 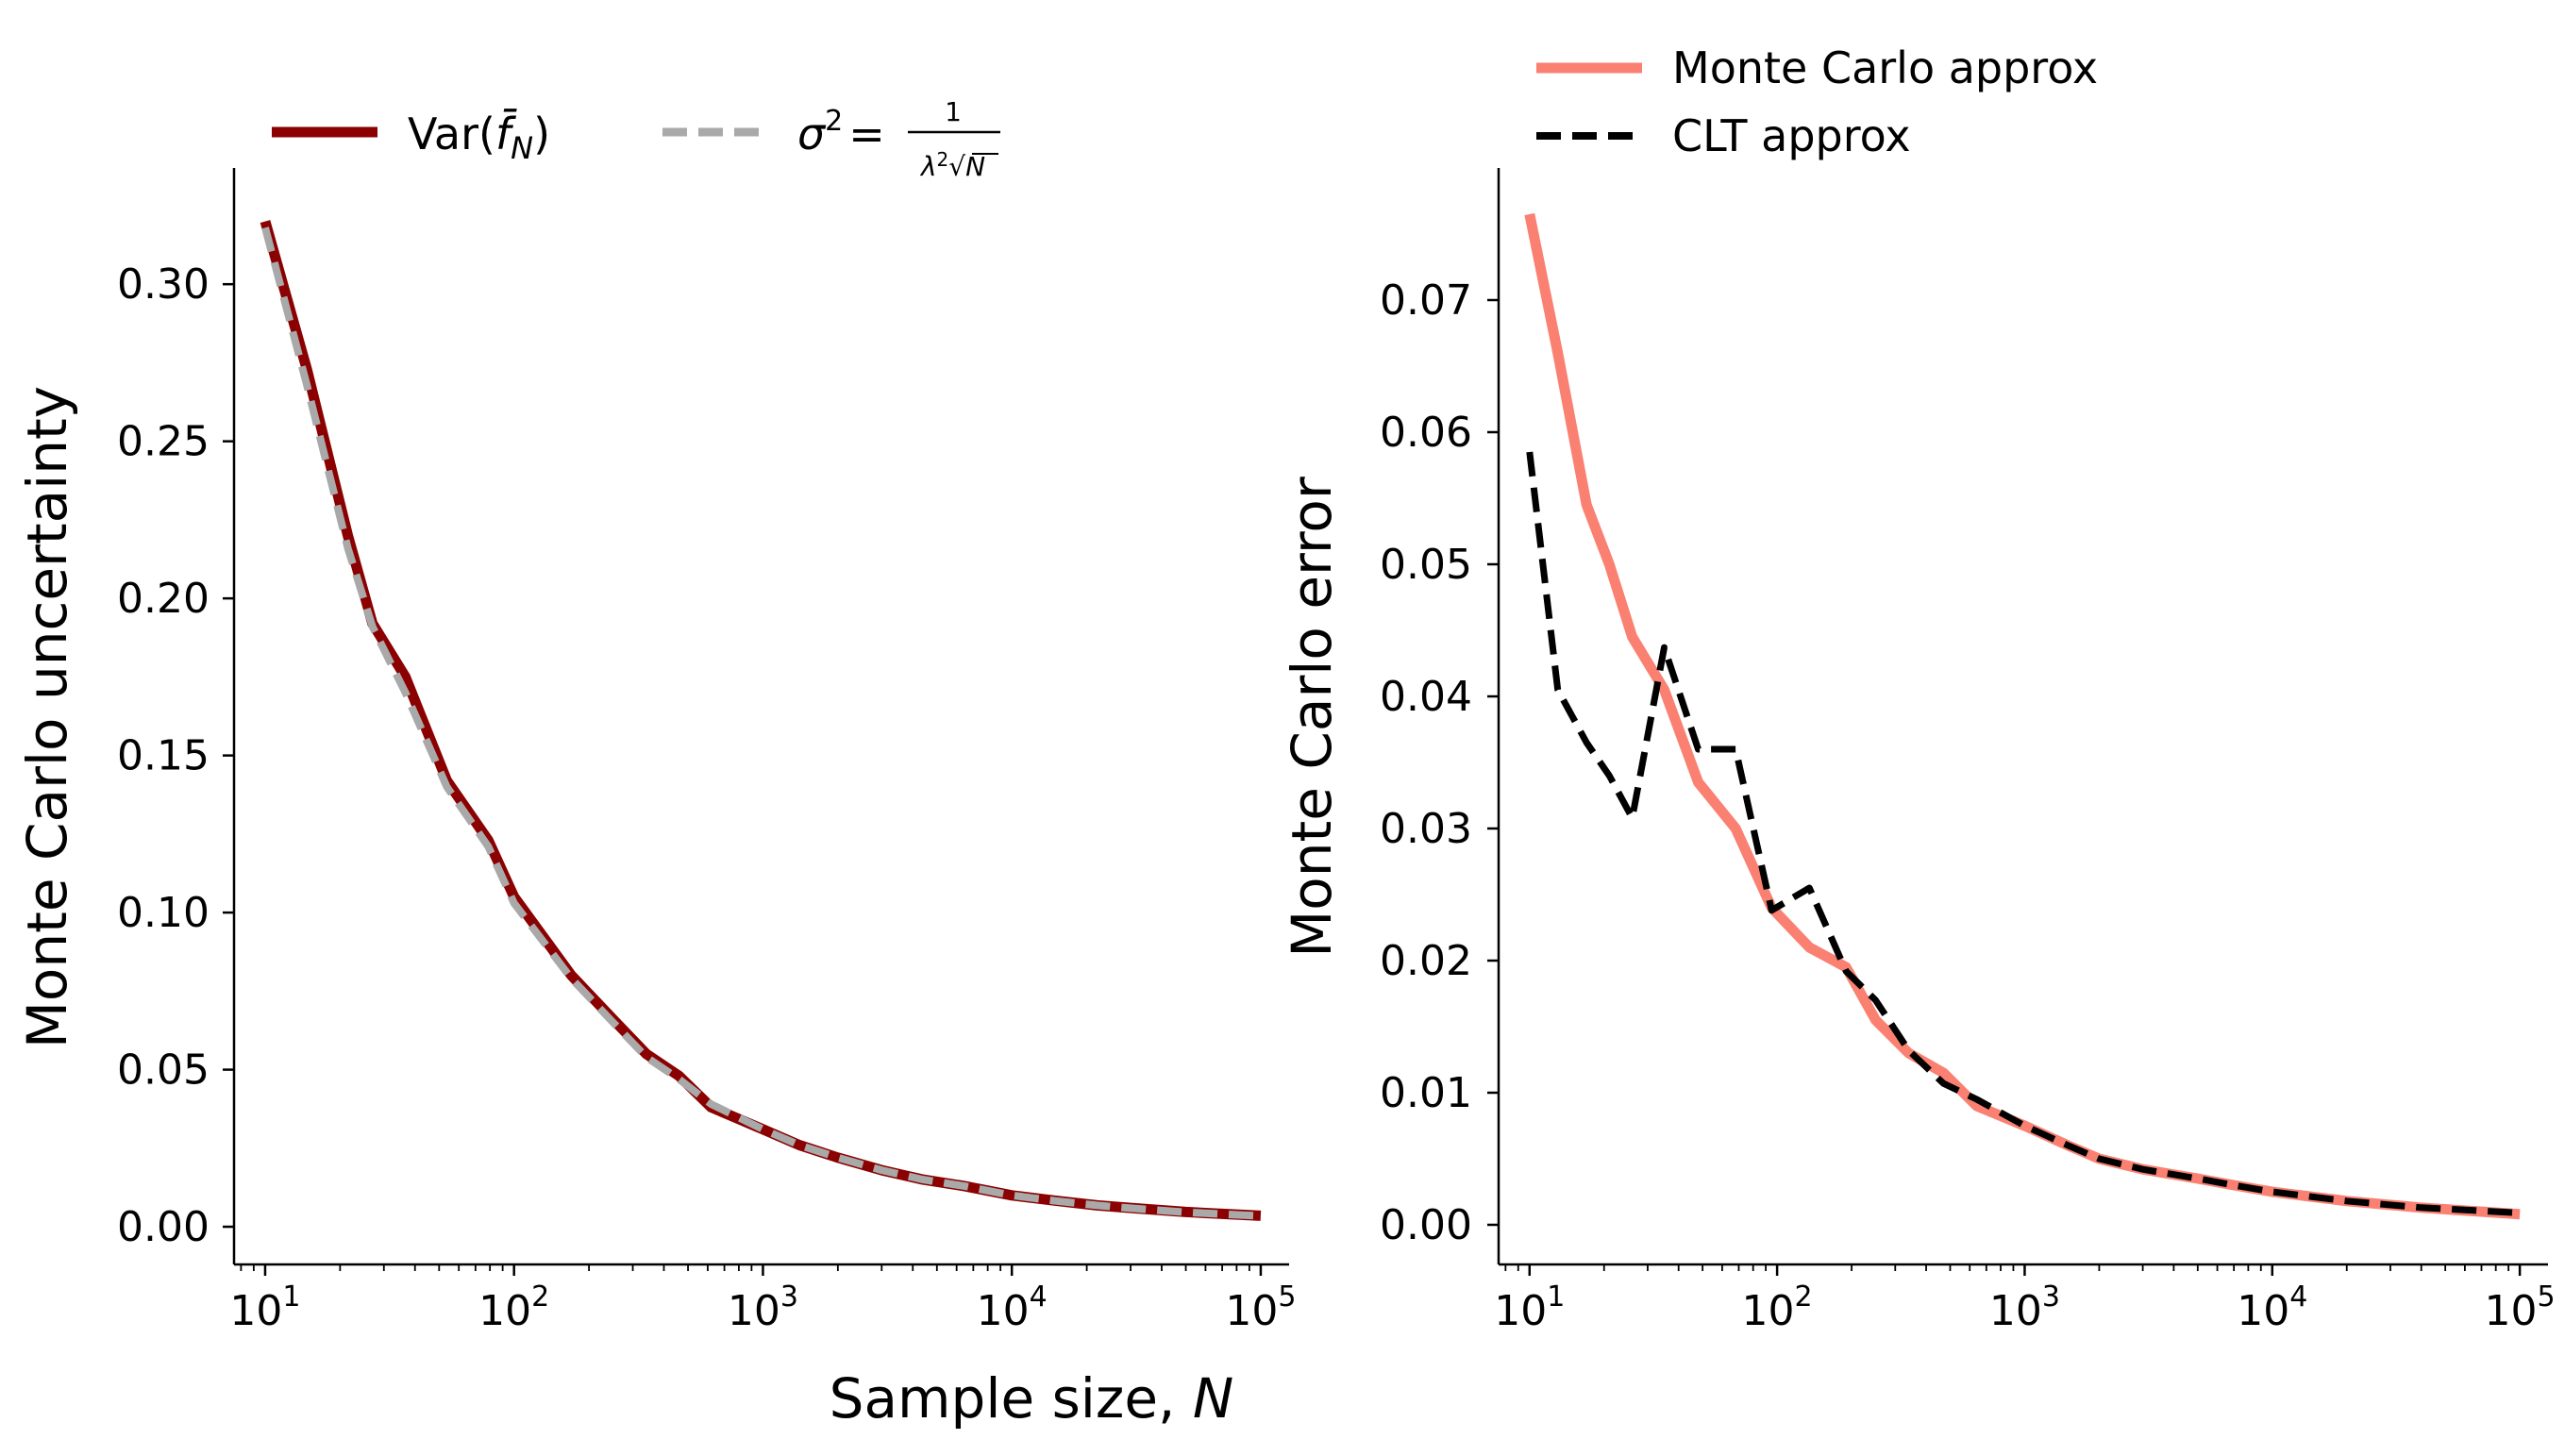 I want to click on y-tick-label: 0.15, so click(x=163, y=756).